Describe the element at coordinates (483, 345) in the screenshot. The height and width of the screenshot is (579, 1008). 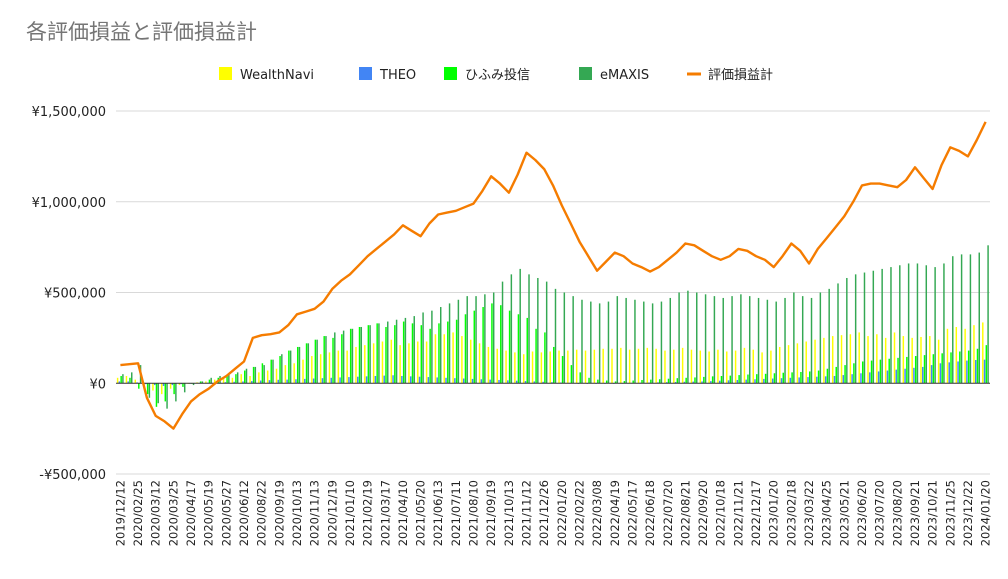
I see `bar-ひふみ投信-2021/08/26` at that location.